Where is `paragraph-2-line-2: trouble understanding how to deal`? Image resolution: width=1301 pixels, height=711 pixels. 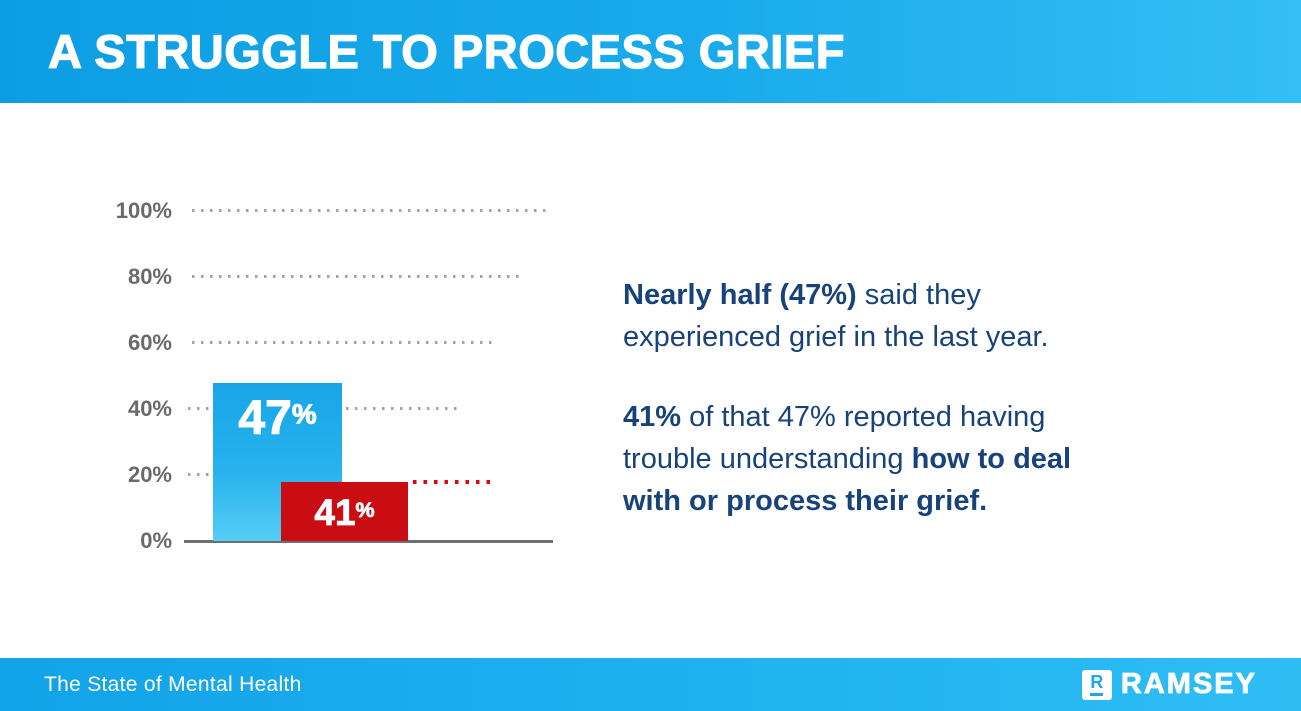
paragraph-2-line-2: trouble understanding how to deal is located at coordinates (923, 459).